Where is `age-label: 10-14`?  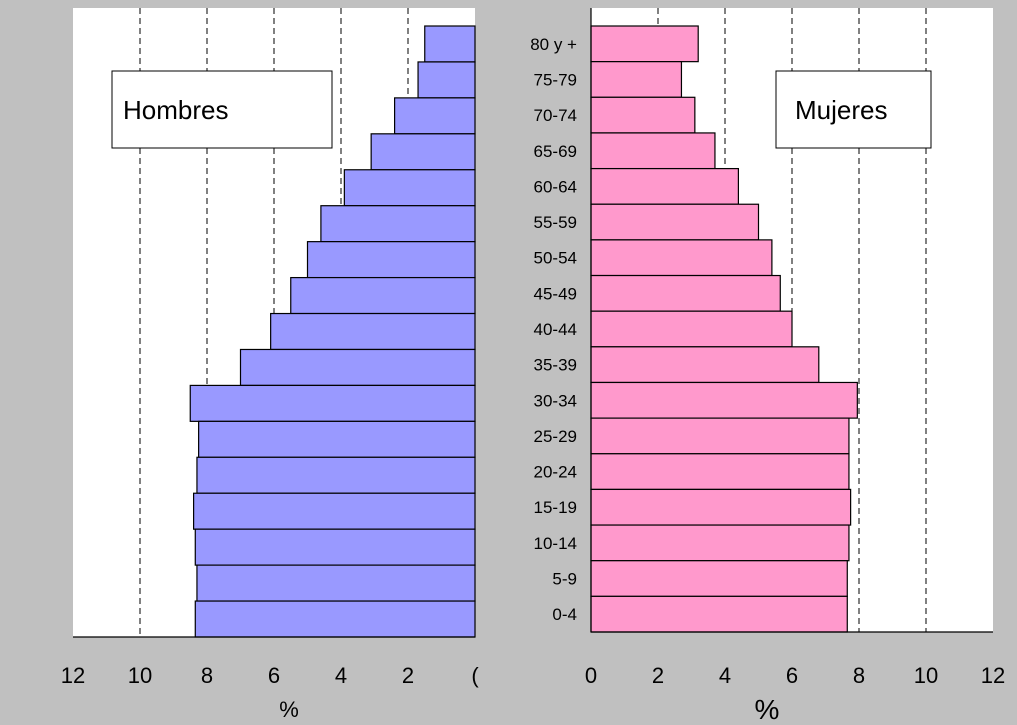
age-label: 10-14 is located at coordinates (555, 543).